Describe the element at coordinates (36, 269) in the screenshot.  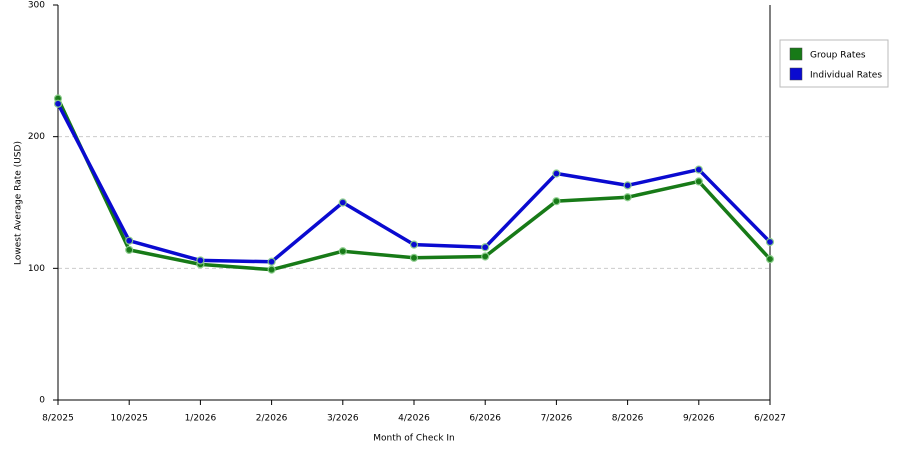
I see `y-tick-label: 100` at that location.